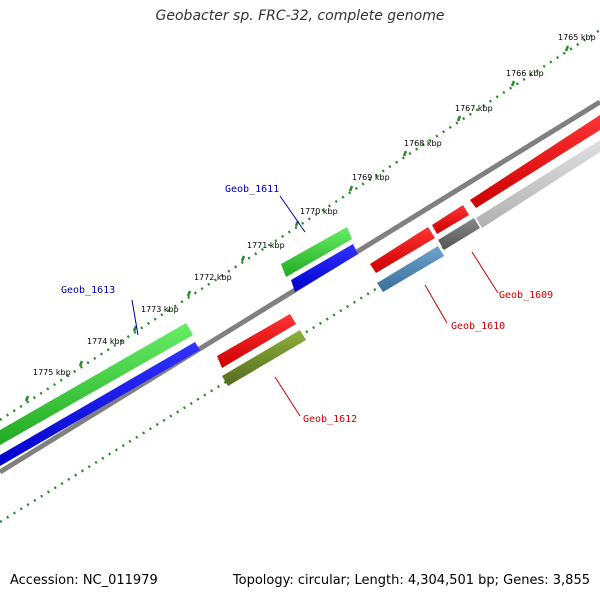 This screenshot has height=600, width=600. Describe the element at coordinates (371, 177) in the screenshot. I see `kbp-label: 1769 kbp` at that location.